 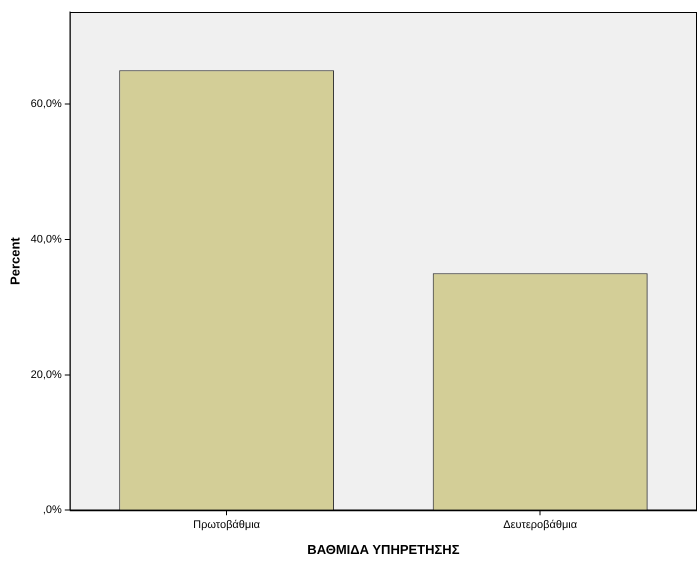 What do you see at coordinates (540, 524) in the screenshot?
I see `x-tick-label: Δευτεροβάθμια` at bounding box center [540, 524].